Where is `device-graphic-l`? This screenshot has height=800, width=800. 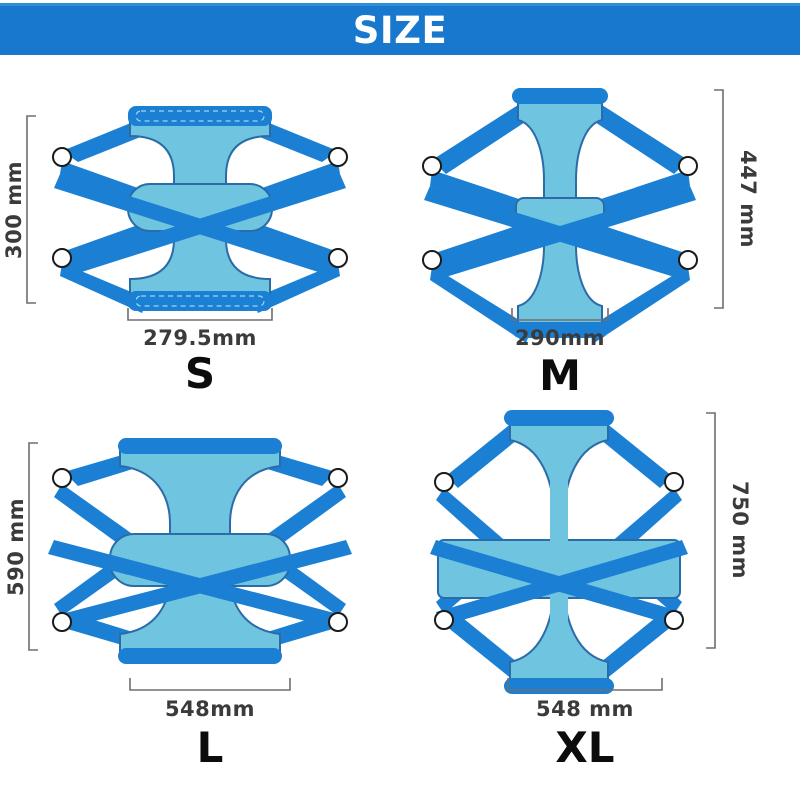
device-graphic-l is located at coordinates (200, 551).